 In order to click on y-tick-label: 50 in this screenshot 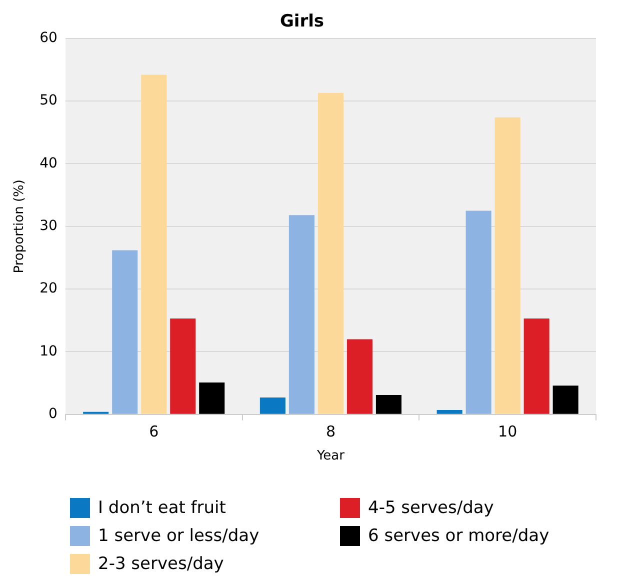, I will do `click(49, 100)`.